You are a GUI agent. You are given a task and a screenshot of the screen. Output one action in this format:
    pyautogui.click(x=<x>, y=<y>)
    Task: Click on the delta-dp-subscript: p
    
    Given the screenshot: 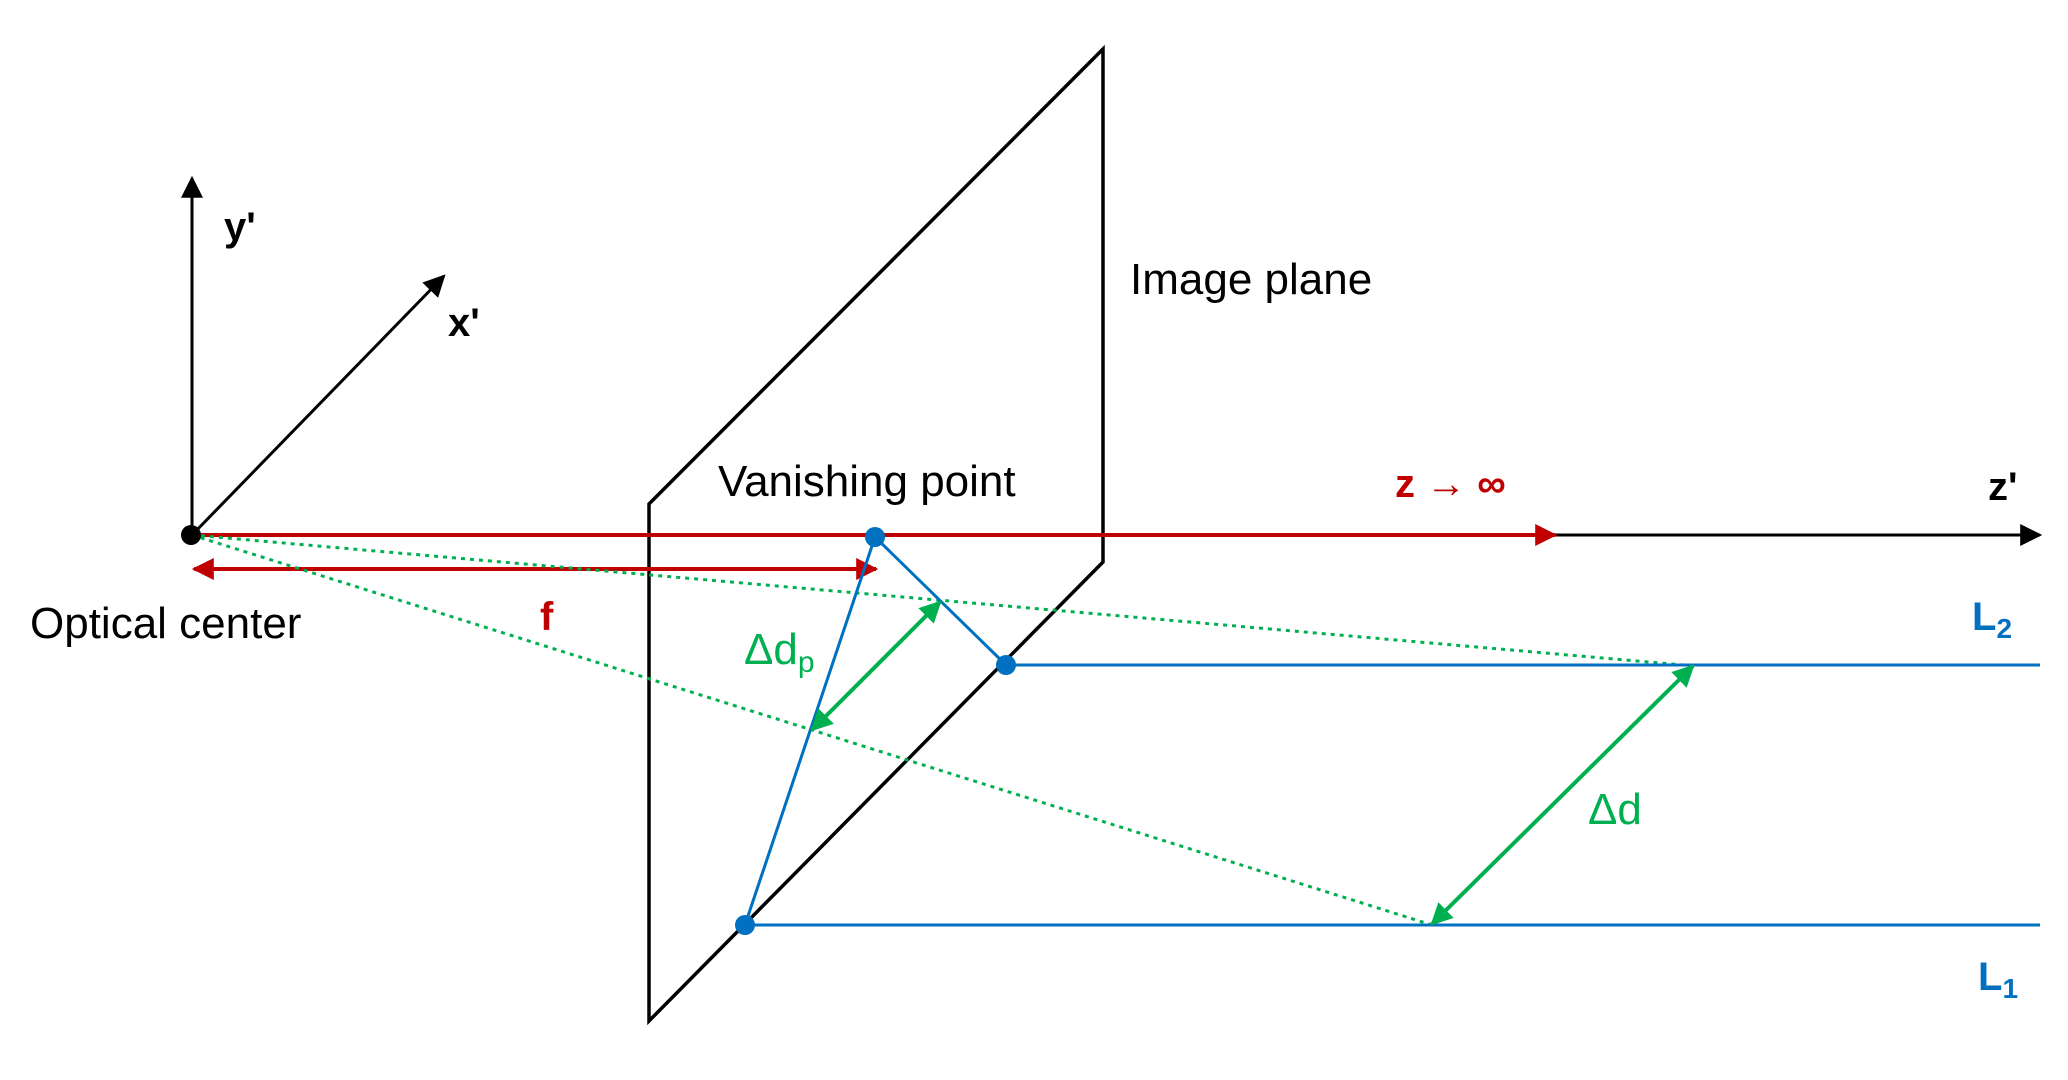 What is the action you would take?
    pyautogui.click(x=806, y=662)
    